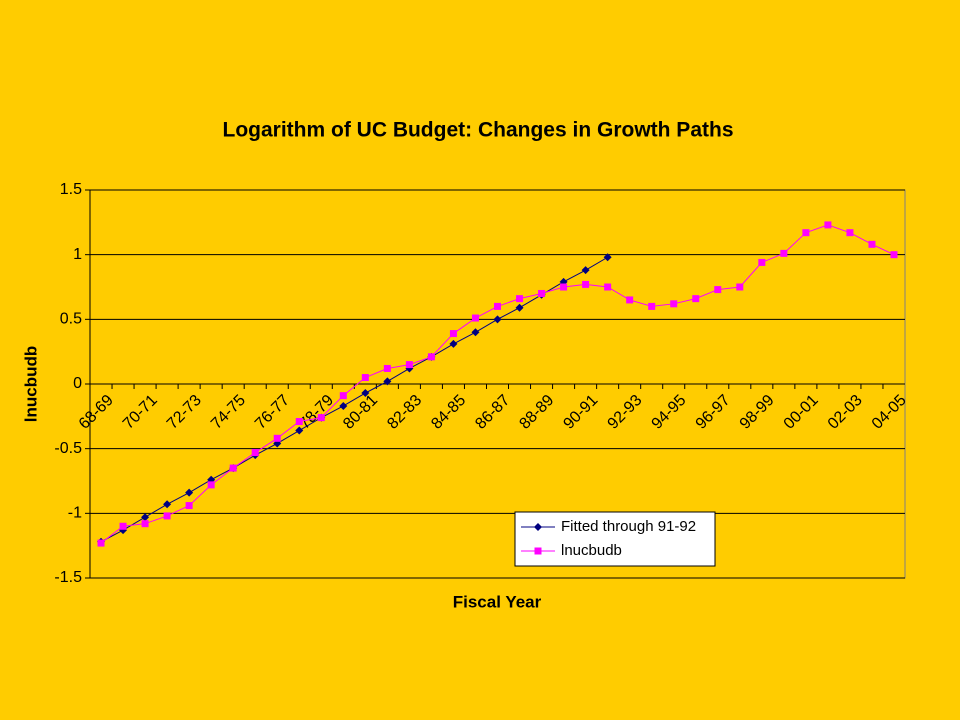 The image size is (960, 720). Describe the element at coordinates (628, 526) in the screenshot. I see `legend-label: Fitted through 91-92` at that location.